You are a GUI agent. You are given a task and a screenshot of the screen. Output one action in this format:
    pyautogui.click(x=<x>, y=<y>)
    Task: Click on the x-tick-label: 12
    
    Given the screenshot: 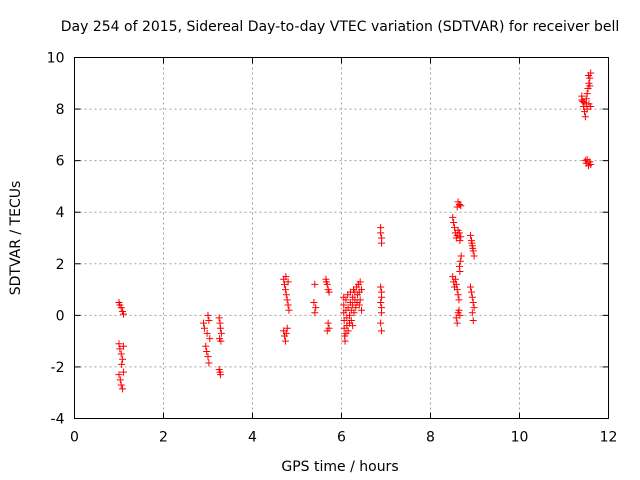 What is the action you would take?
    pyautogui.click(x=609, y=438)
    